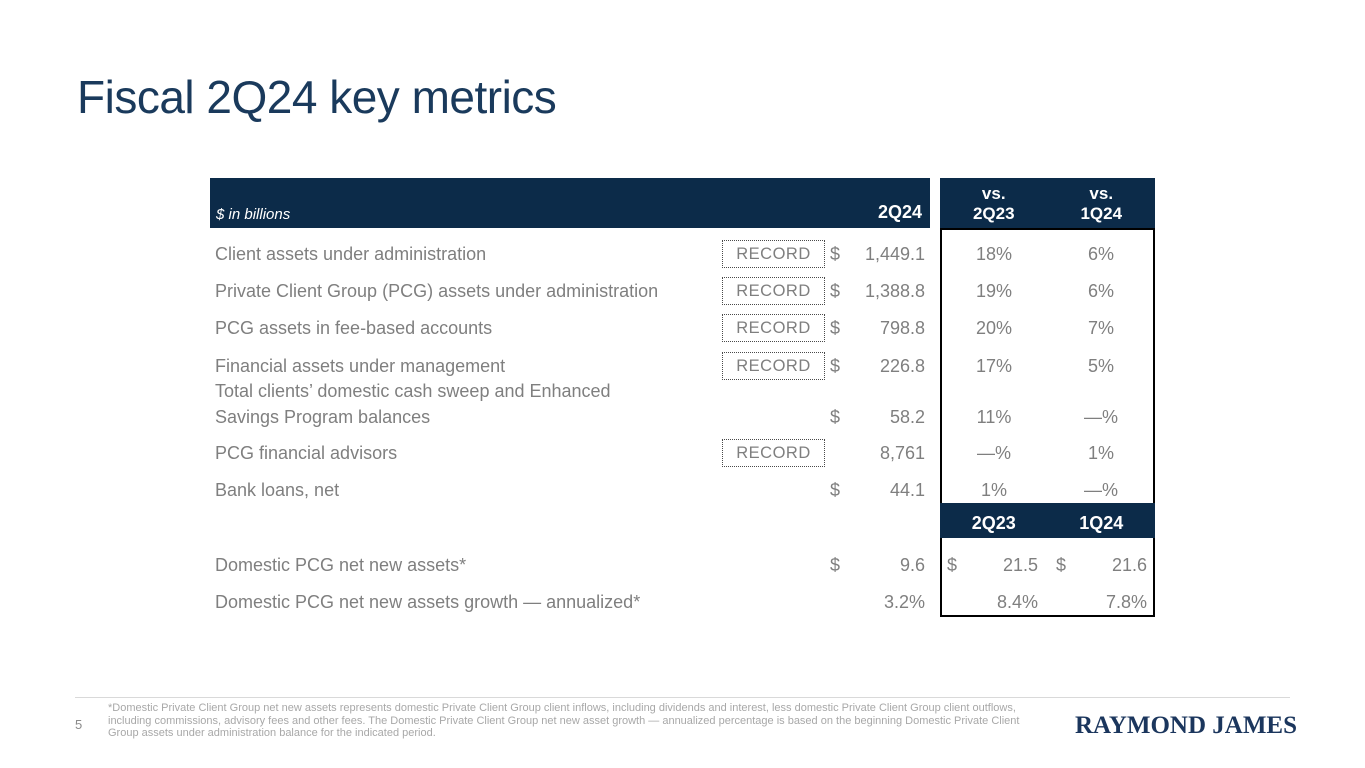  I want to click on column-header-1q24: 1Q24, so click(1101, 523).